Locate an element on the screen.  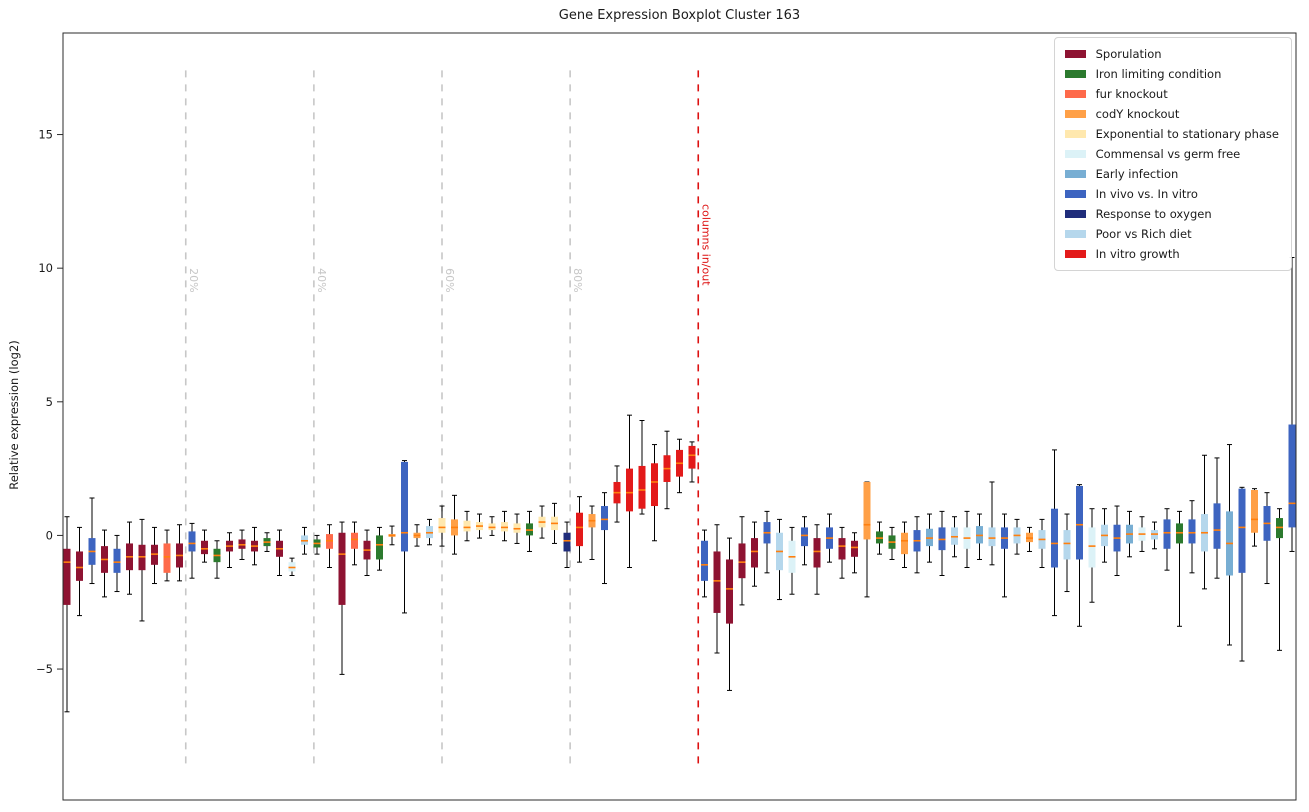
legend-item-sporulation: Sporulation is located at coordinates (1171, 54).